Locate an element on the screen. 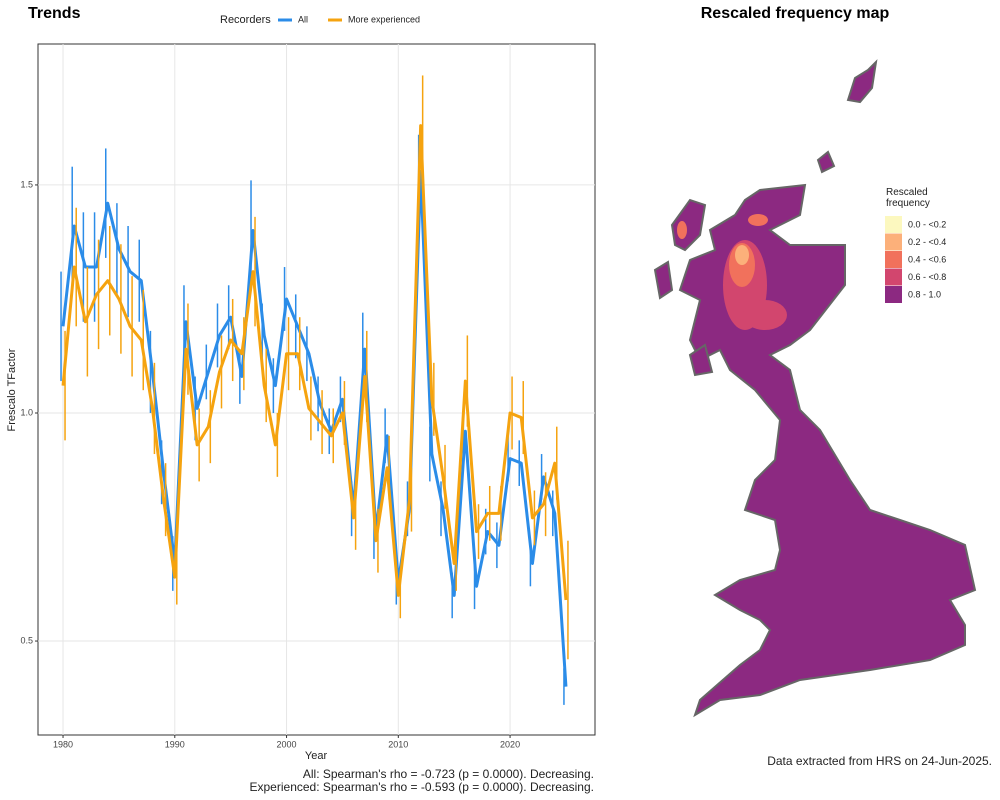 The height and width of the screenshot is (800, 1000). legend-label: 0.4 - <0.6 is located at coordinates (927, 259).